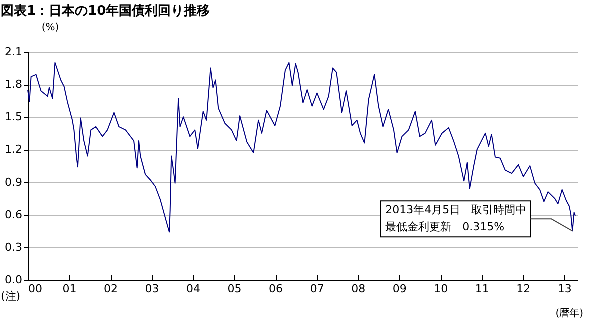  Describe the element at coordinates (13, 85) in the screenshot. I see `y-tick-label: 1.8` at that location.